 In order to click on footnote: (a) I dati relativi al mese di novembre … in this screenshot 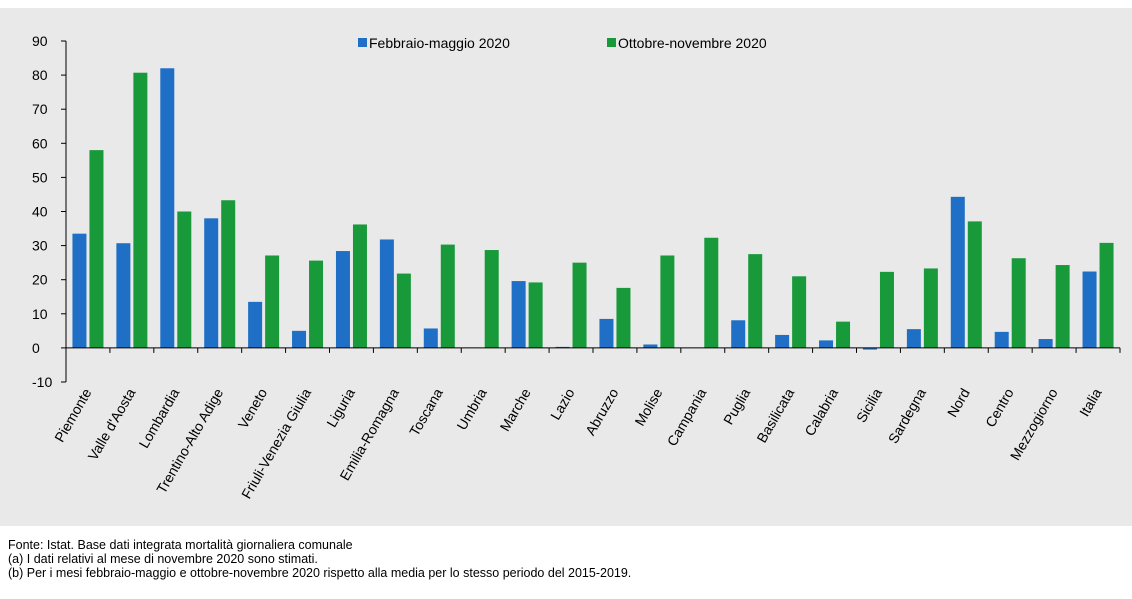, I will do `click(163, 559)`.